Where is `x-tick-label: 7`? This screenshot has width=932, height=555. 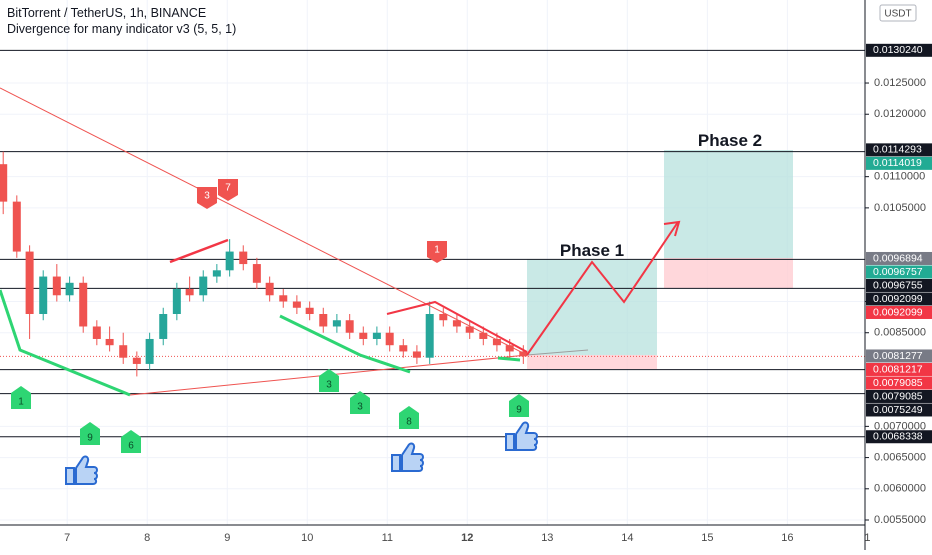
x-tick-label: 7 is located at coordinates (67, 538).